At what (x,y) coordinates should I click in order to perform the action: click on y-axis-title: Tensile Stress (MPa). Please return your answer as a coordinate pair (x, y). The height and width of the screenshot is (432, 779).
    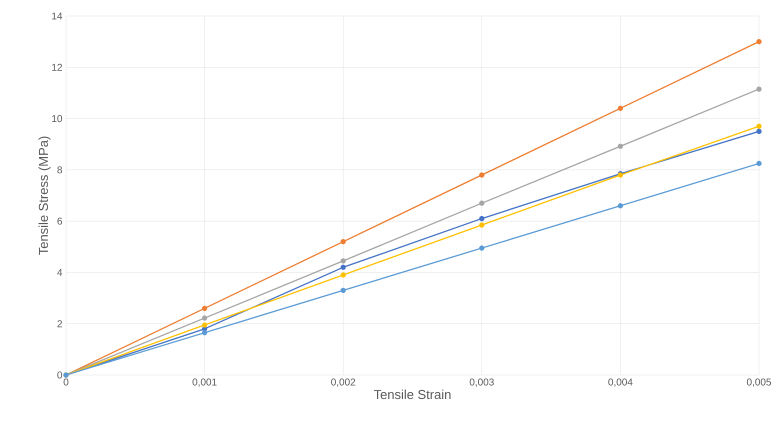
    Looking at the image, I should click on (44, 195).